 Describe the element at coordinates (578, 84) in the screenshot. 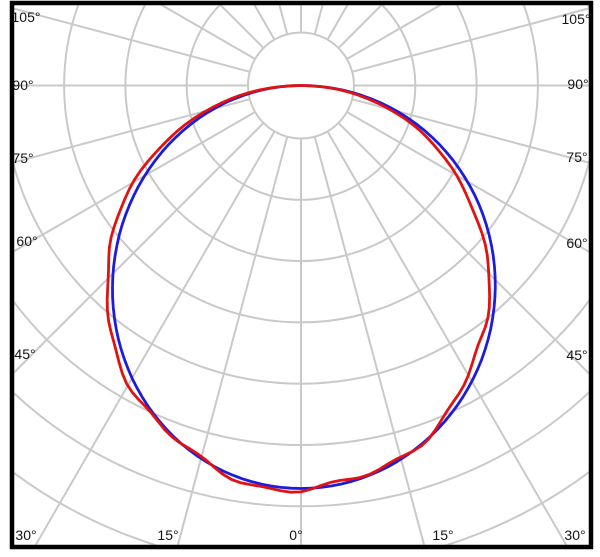

I see `right-angle-label-90: 90°` at that location.